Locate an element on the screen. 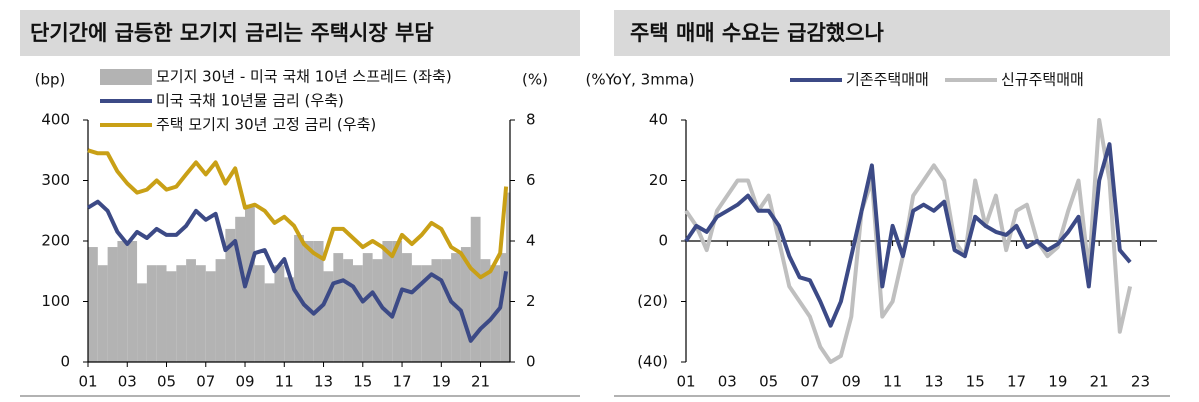  legend-label: 신규주택매매 is located at coordinates (1042, 80).